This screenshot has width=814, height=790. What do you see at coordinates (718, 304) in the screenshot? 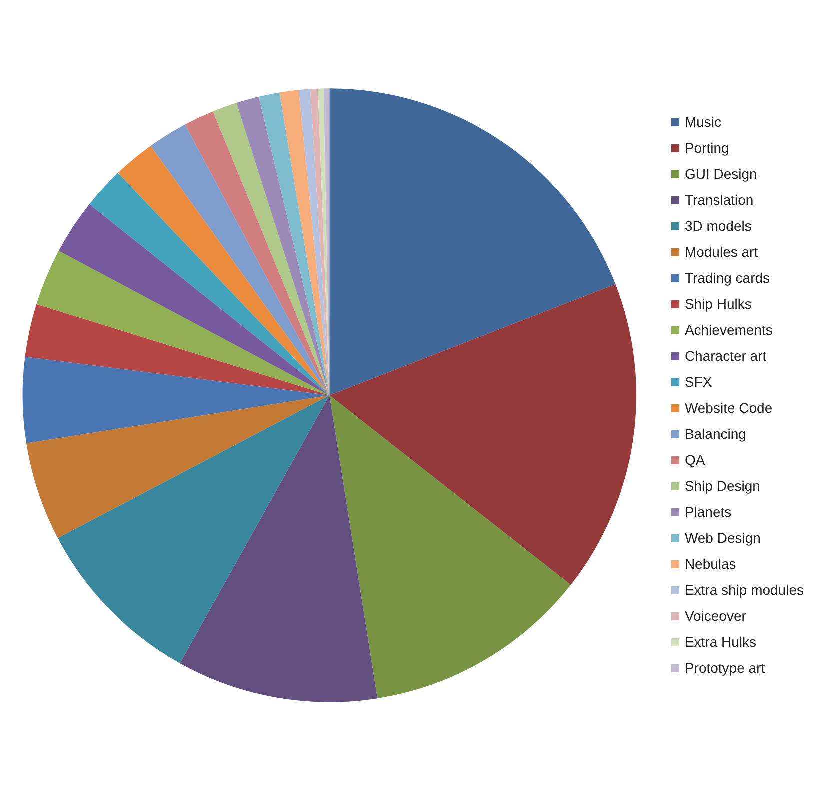
I see `legend-label: Ship Hulks` at bounding box center [718, 304].